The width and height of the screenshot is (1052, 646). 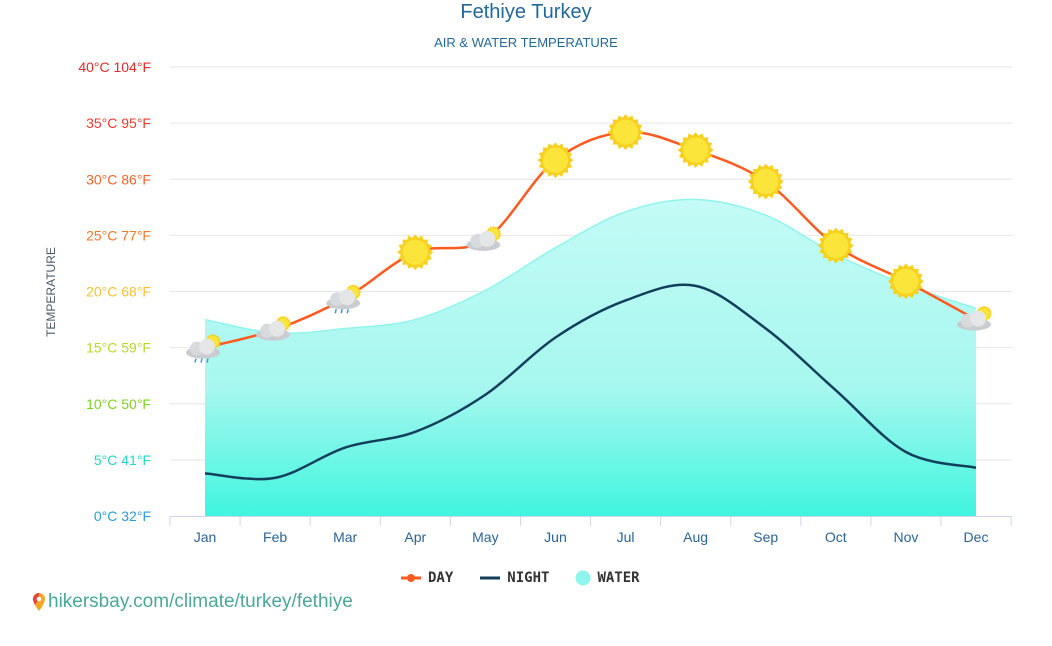 I want to click on x-tick-label: Nov, so click(x=905, y=537).